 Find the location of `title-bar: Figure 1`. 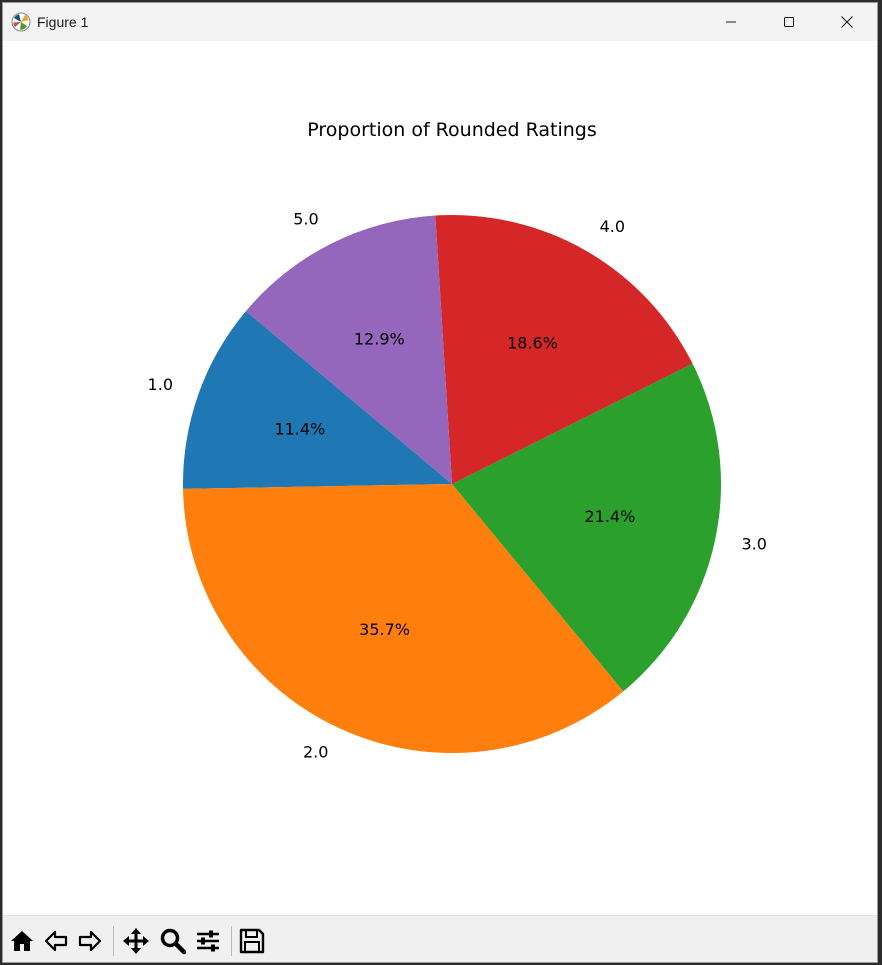

title-bar: Figure 1 is located at coordinates (440, 22).